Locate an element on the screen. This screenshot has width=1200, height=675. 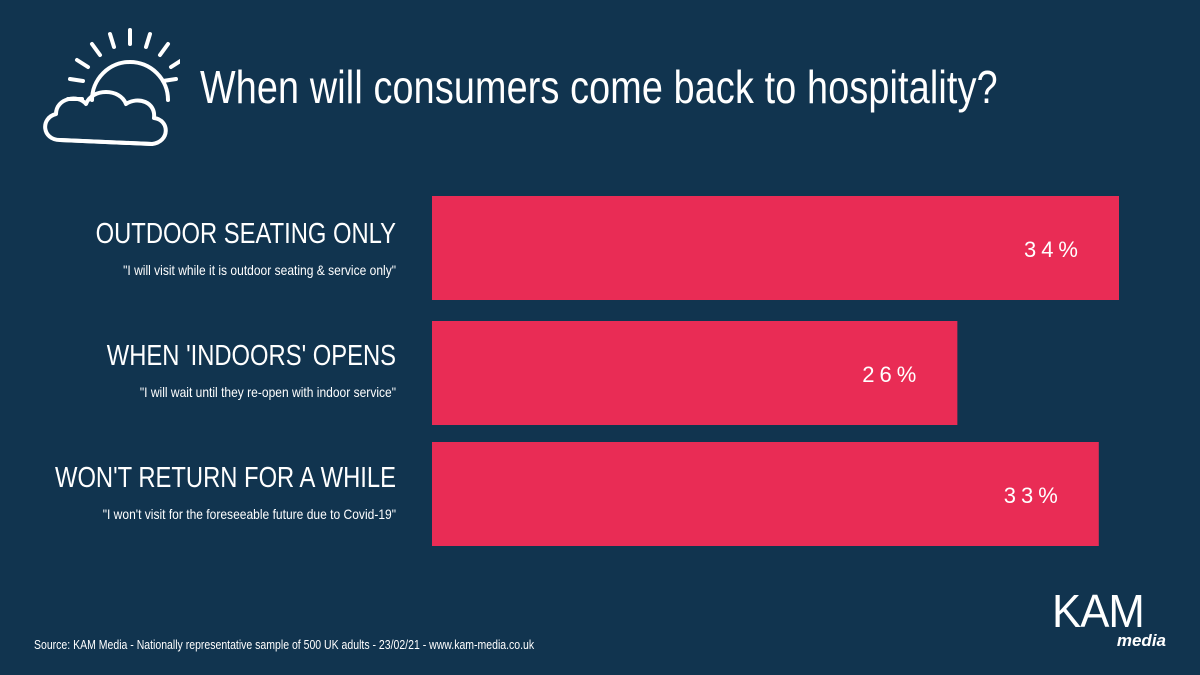
category-label: OUTDOOR SEATING ONLY is located at coordinates (245, 234).